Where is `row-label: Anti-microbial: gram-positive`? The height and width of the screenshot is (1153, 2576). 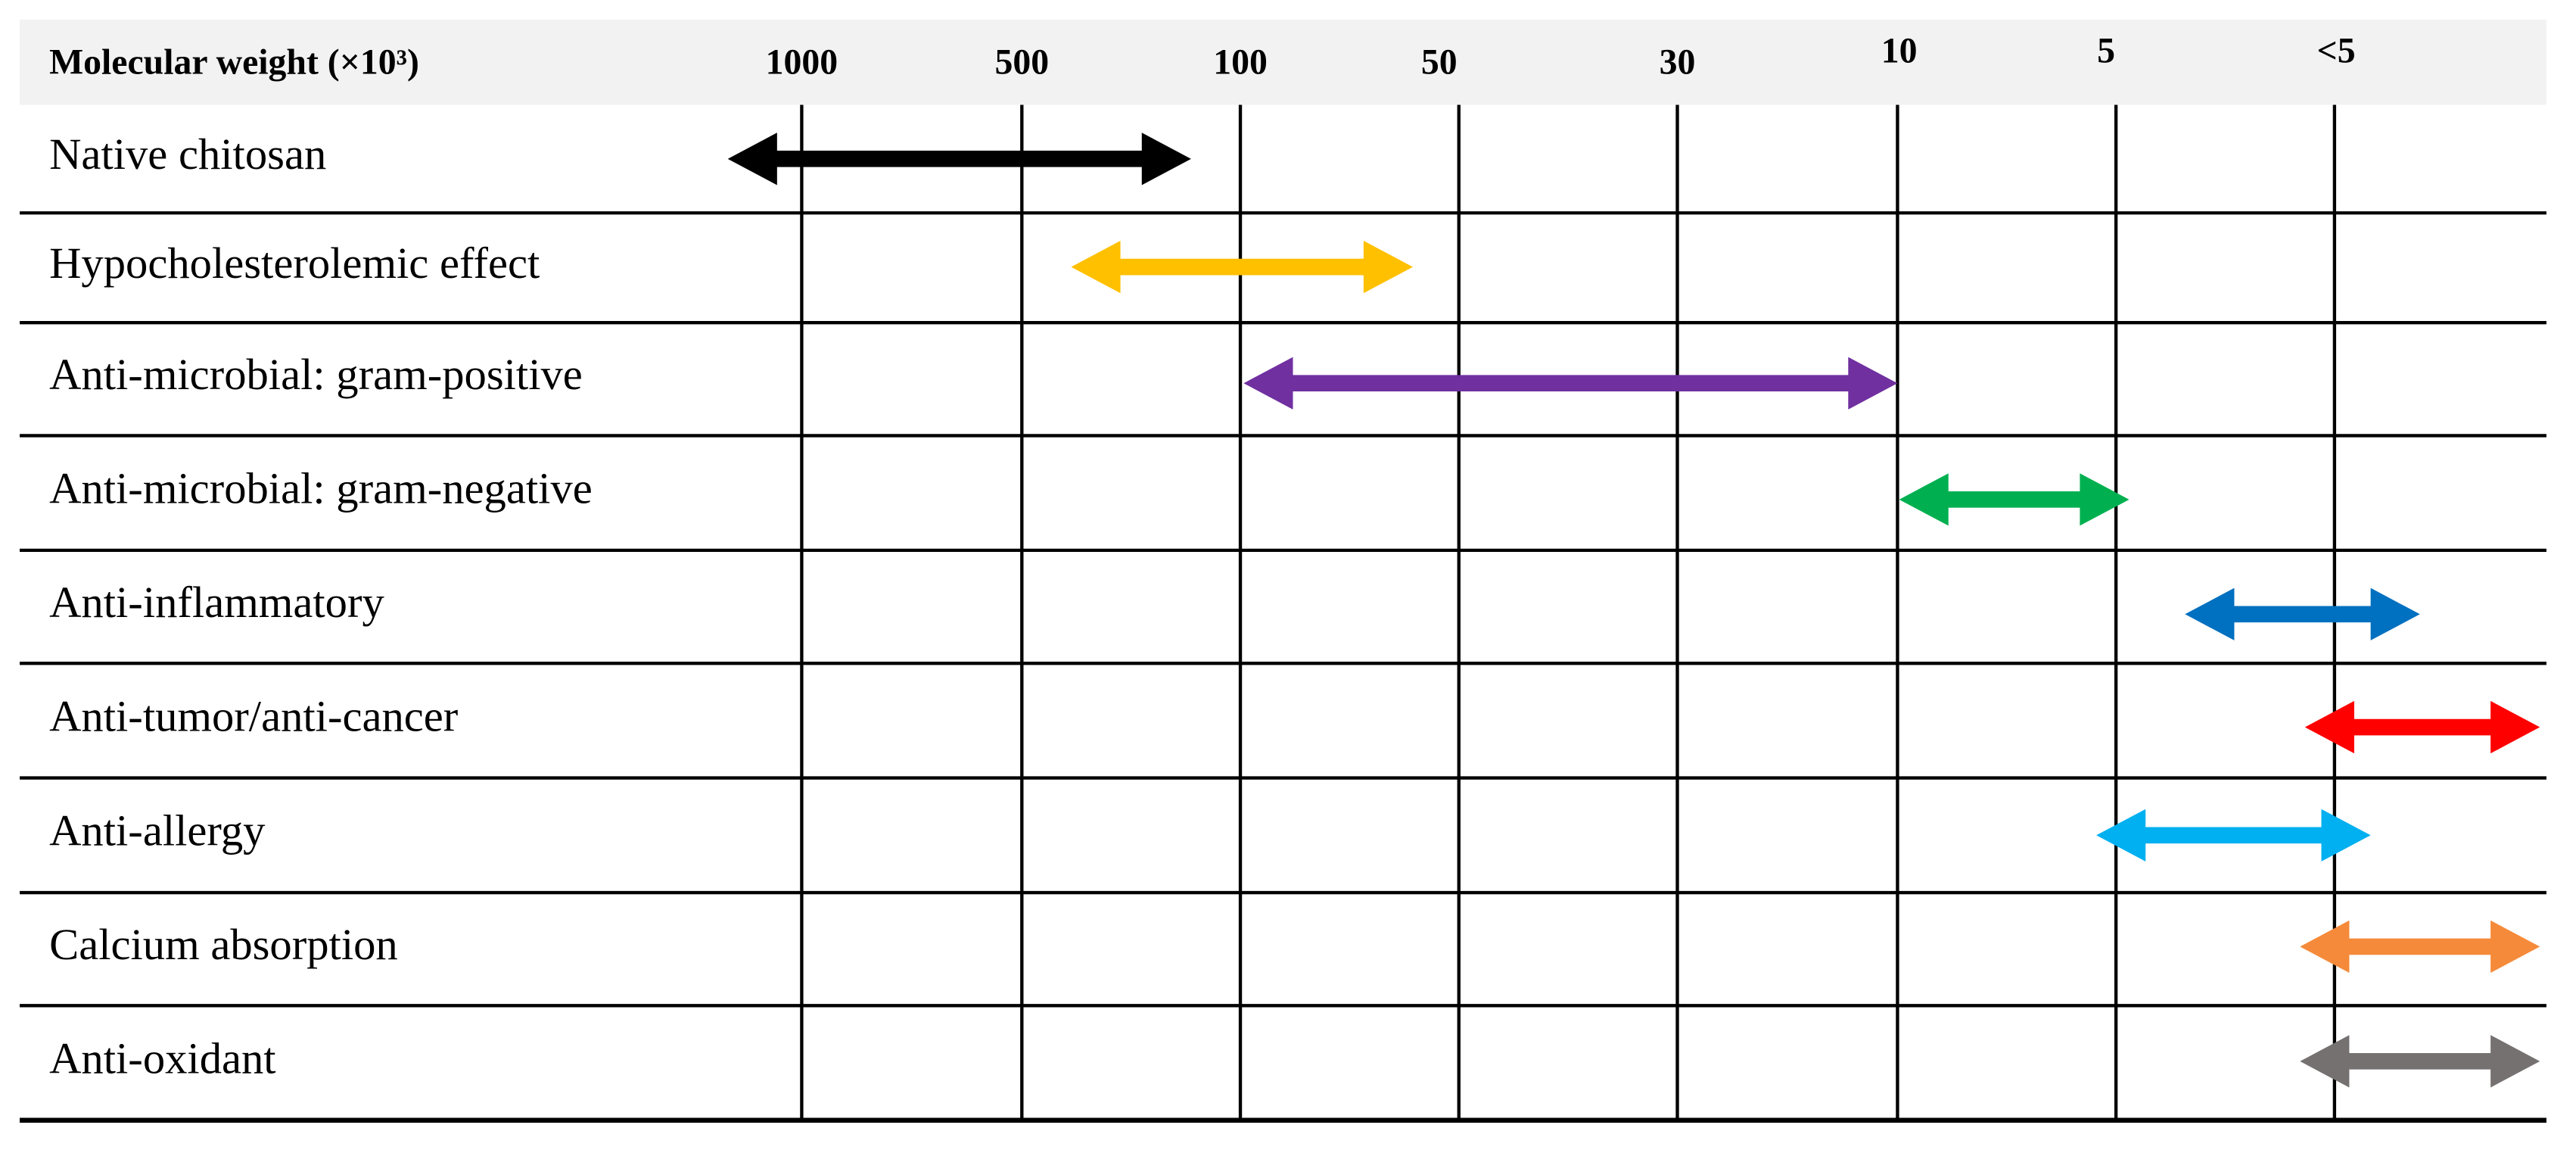
row-label: Anti-microbial: gram-positive is located at coordinates (316, 375).